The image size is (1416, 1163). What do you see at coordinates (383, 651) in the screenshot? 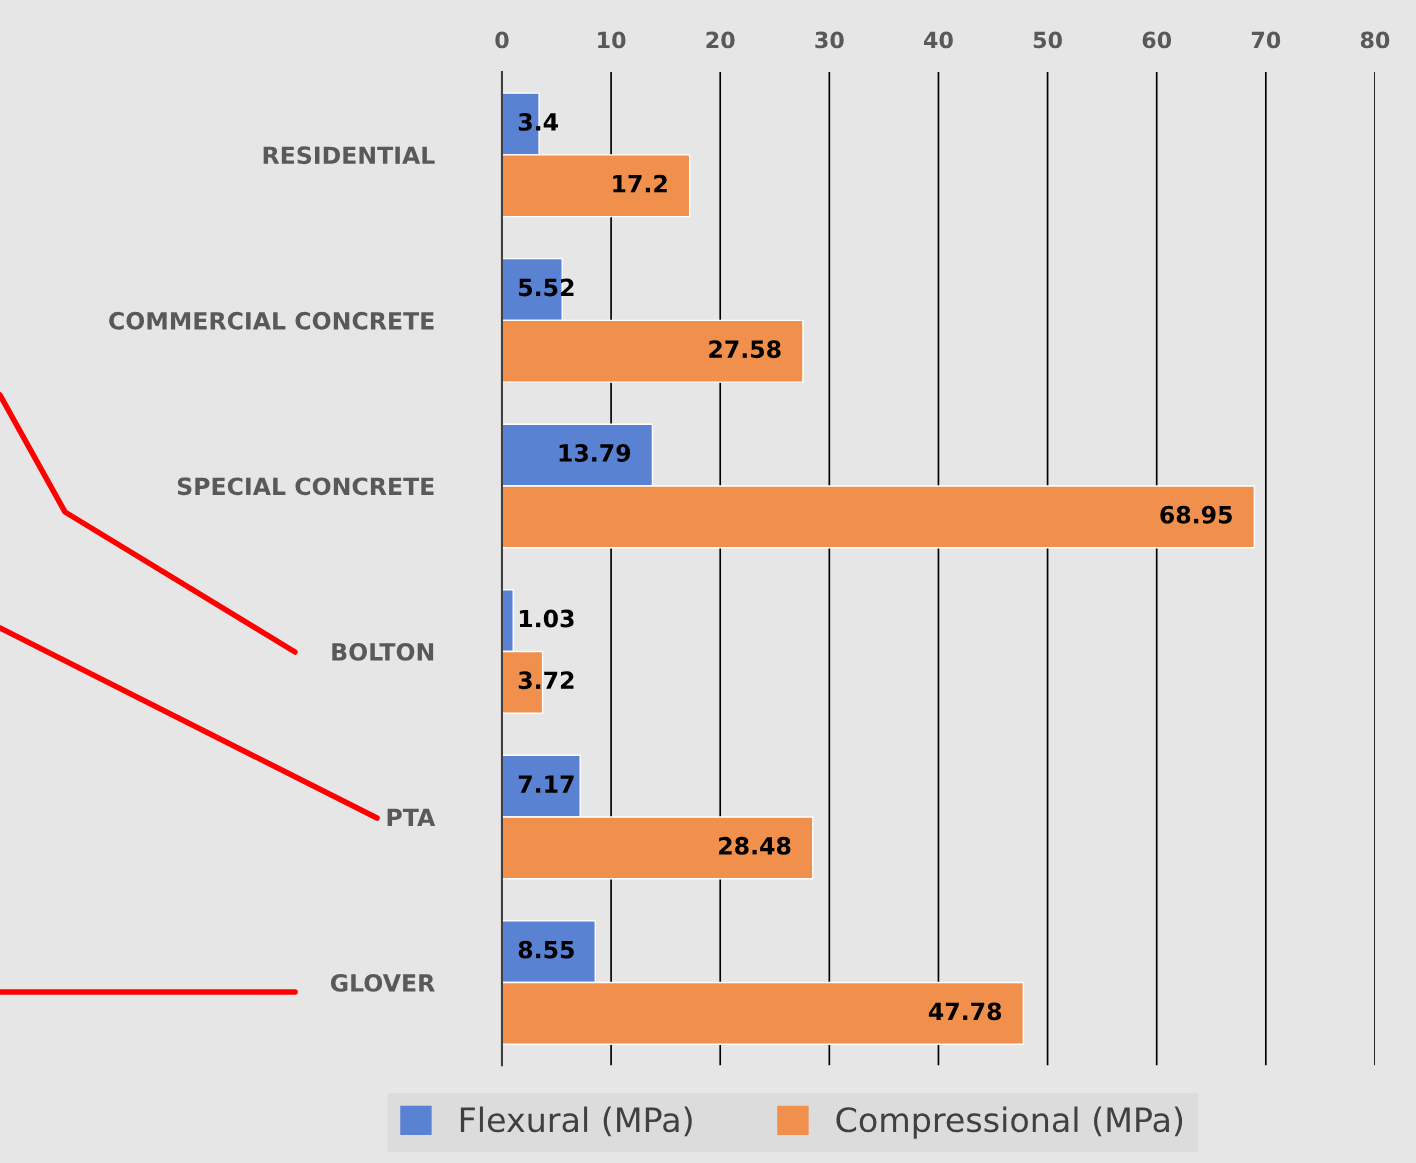
I see `y-tick-label: BOLTON` at bounding box center [383, 651].